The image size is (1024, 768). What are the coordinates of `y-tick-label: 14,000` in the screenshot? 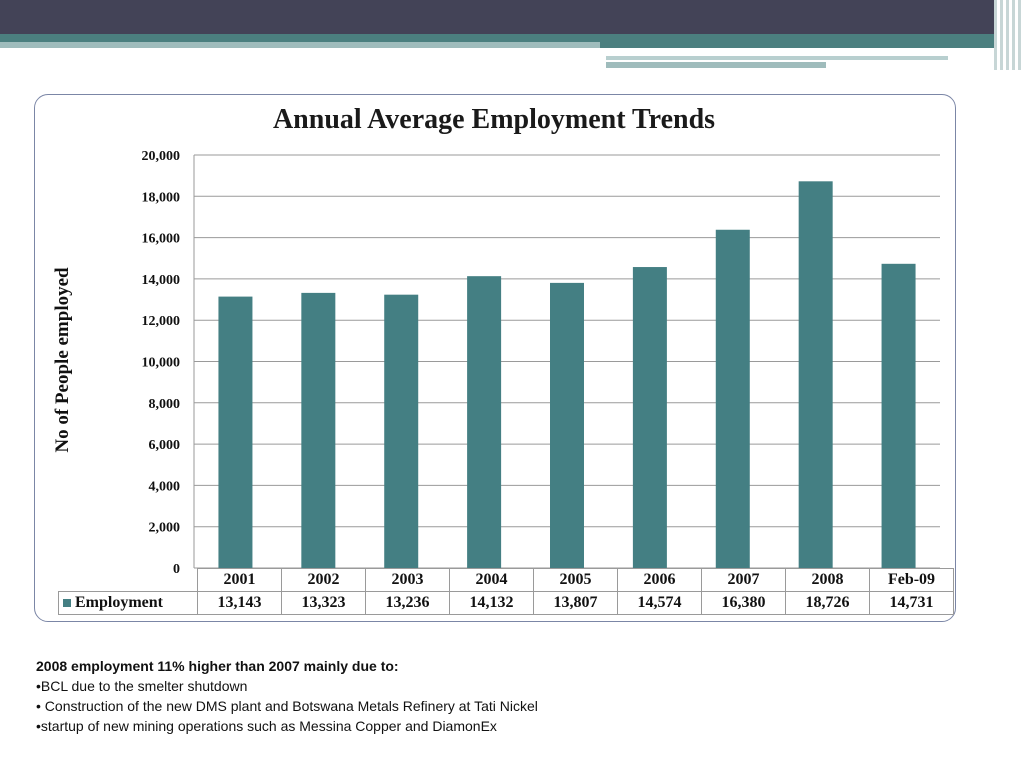 It's located at (161, 280).